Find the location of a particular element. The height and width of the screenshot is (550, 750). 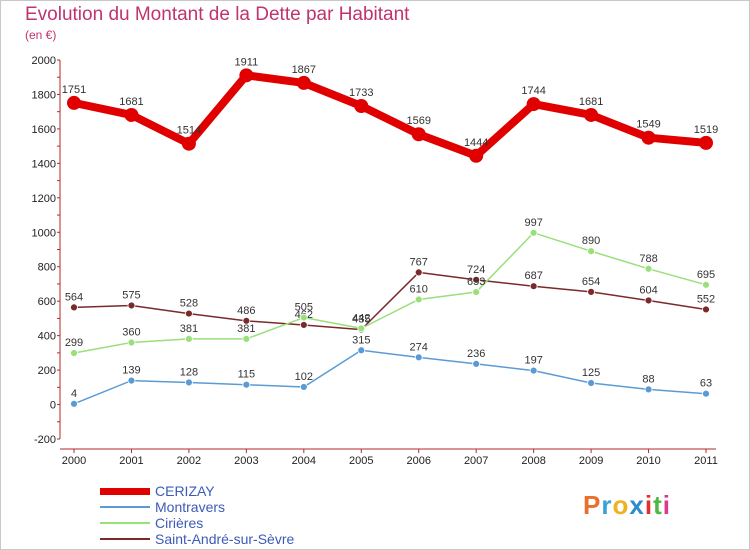

data-label-saint-andr-sur-s-vre: 552 is located at coordinates (706, 299).